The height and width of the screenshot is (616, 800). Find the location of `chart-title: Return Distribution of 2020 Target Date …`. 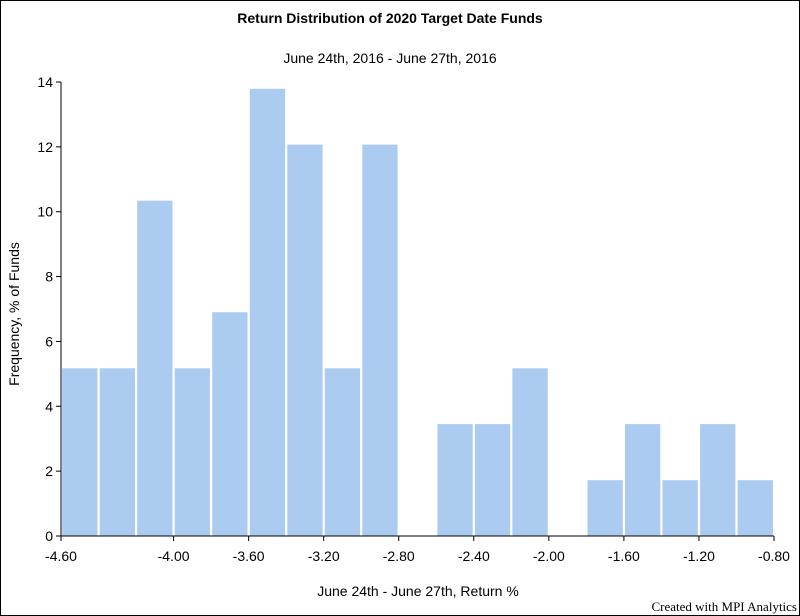

chart-title: Return Distribution of 2020 Target Date … is located at coordinates (390, 18).